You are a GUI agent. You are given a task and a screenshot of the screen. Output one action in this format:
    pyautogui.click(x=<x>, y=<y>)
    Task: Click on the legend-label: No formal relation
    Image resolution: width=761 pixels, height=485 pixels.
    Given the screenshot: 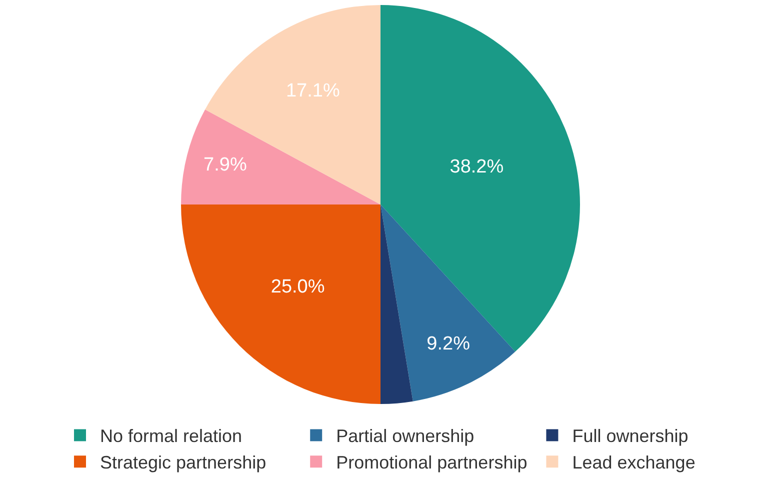 What is the action you would take?
    pyautogui.click(x=171, y=436)
    